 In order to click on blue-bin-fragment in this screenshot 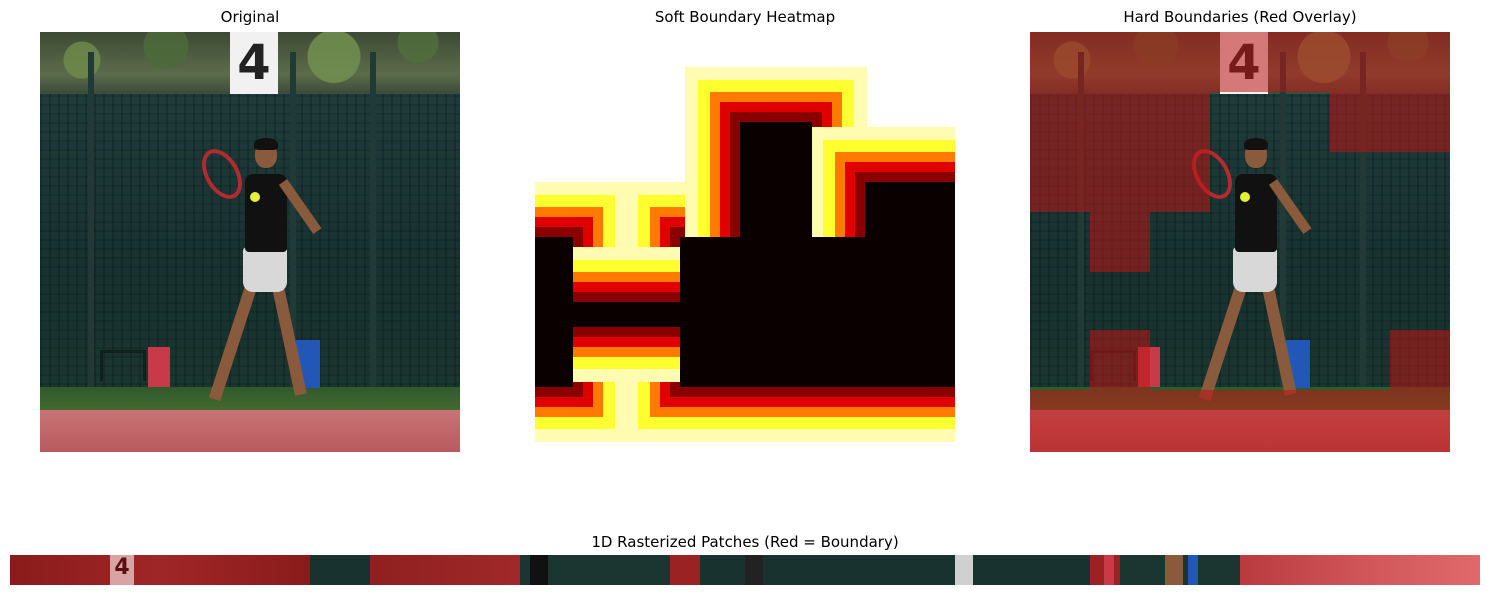, I will do `click(1193, 570)`.